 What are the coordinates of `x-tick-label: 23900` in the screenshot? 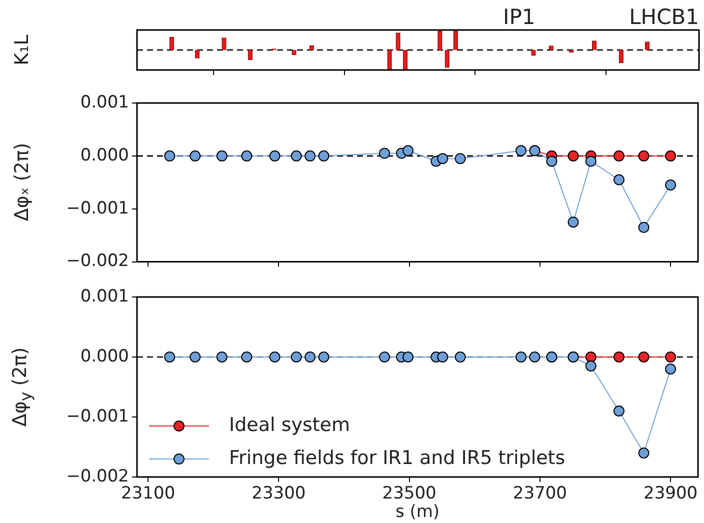 It's located at (671, 494).